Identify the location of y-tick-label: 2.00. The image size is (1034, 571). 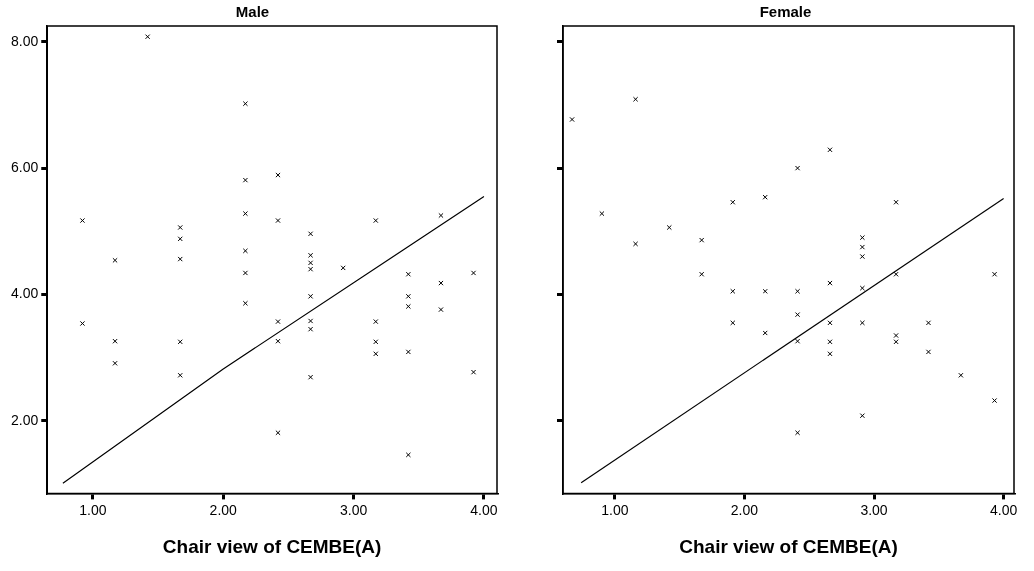
(25, 419).